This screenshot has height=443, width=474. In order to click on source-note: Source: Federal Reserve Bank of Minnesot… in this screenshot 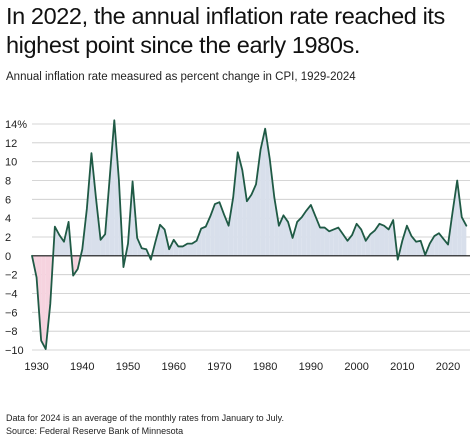, I will do `click(95, 431)`.